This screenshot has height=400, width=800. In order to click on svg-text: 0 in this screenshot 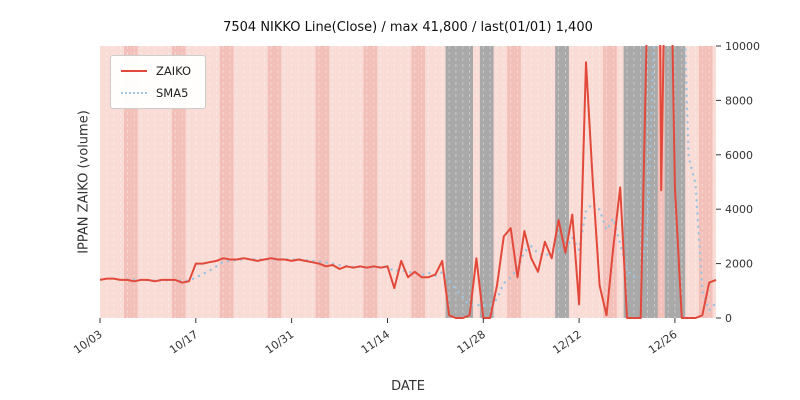, I will do `click(728, 318)`.